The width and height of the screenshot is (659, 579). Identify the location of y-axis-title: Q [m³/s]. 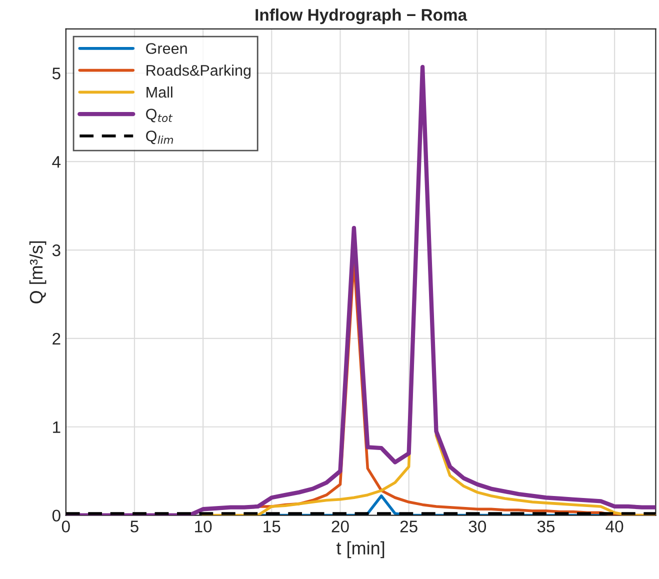
(37, 272).